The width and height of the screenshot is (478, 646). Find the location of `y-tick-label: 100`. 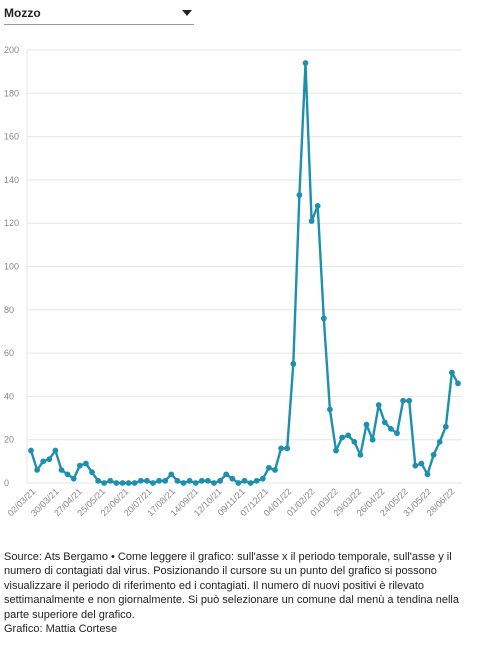

y-tick-label: 100 is located at coordinates (11, 267).